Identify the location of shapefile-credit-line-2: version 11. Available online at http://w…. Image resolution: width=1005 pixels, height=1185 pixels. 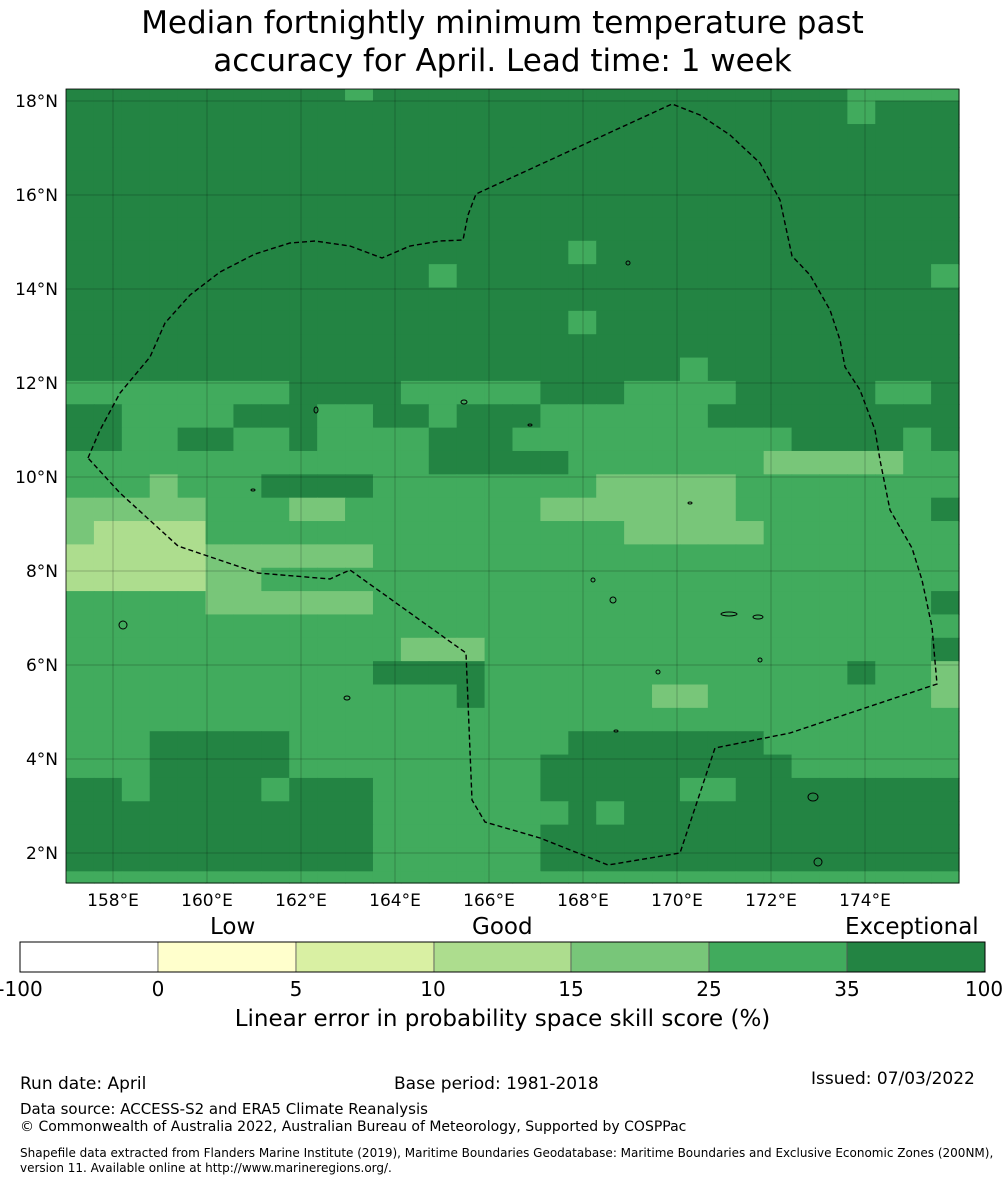
(206, 1168).